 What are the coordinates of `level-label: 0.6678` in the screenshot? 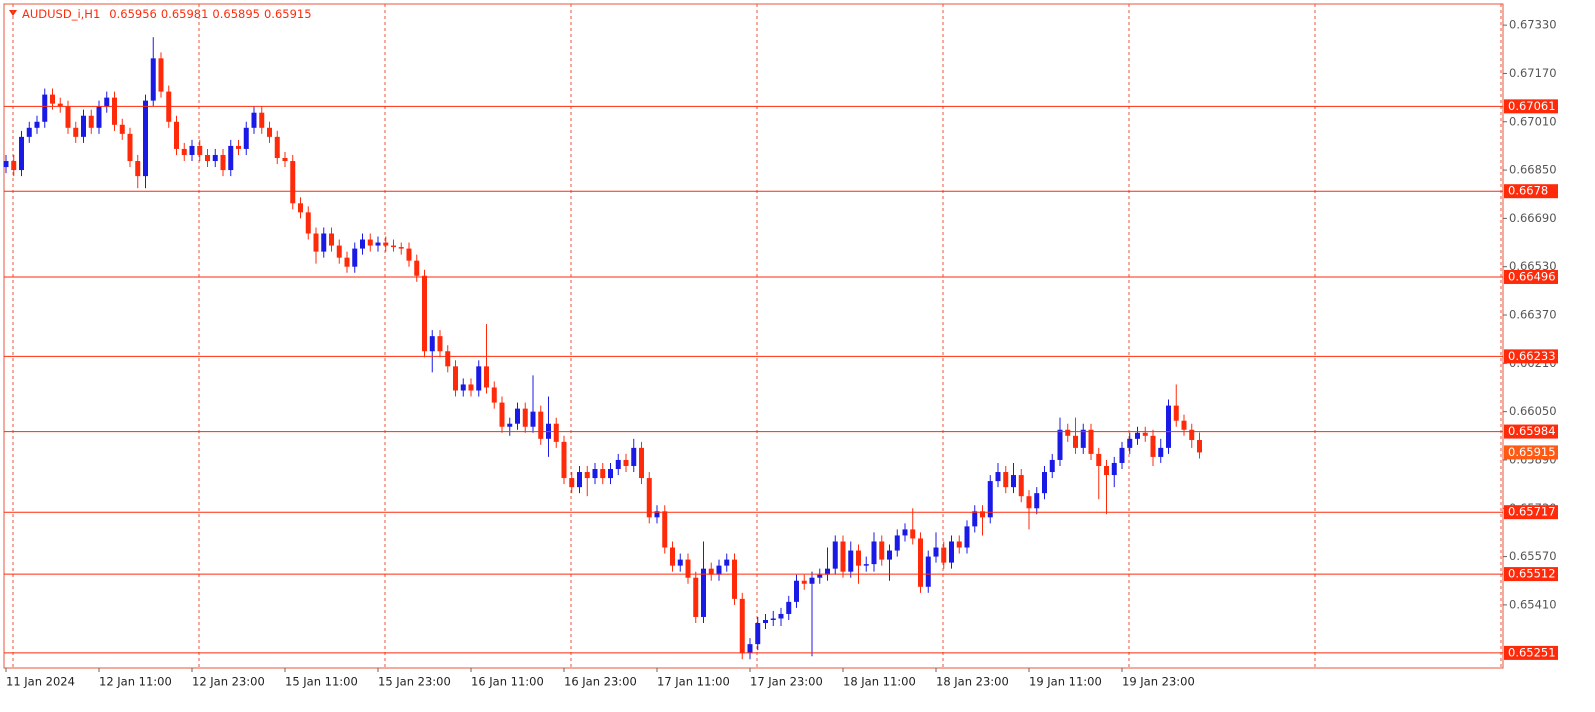 It's located at (1528, 191).